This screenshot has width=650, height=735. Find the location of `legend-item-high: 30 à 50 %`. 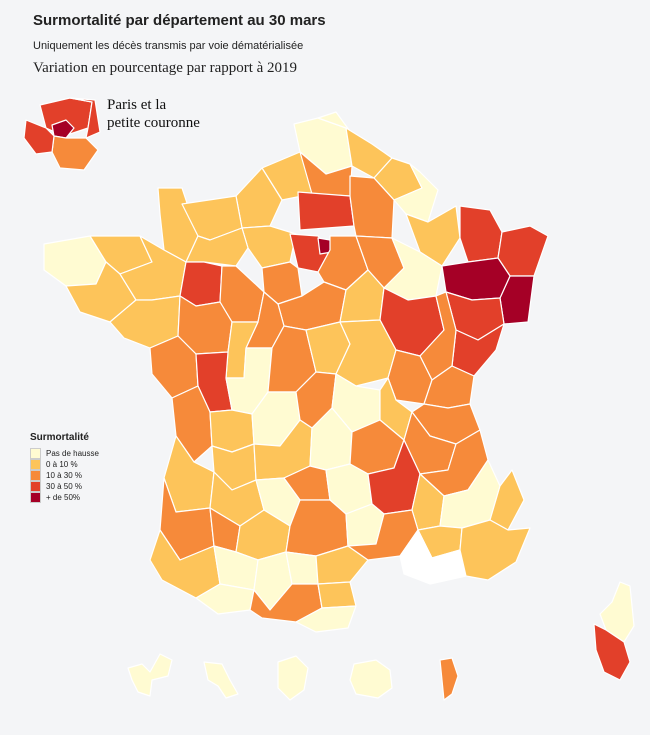

legend-item-high: 30 à 50 % is located at coordinates (64, 486).